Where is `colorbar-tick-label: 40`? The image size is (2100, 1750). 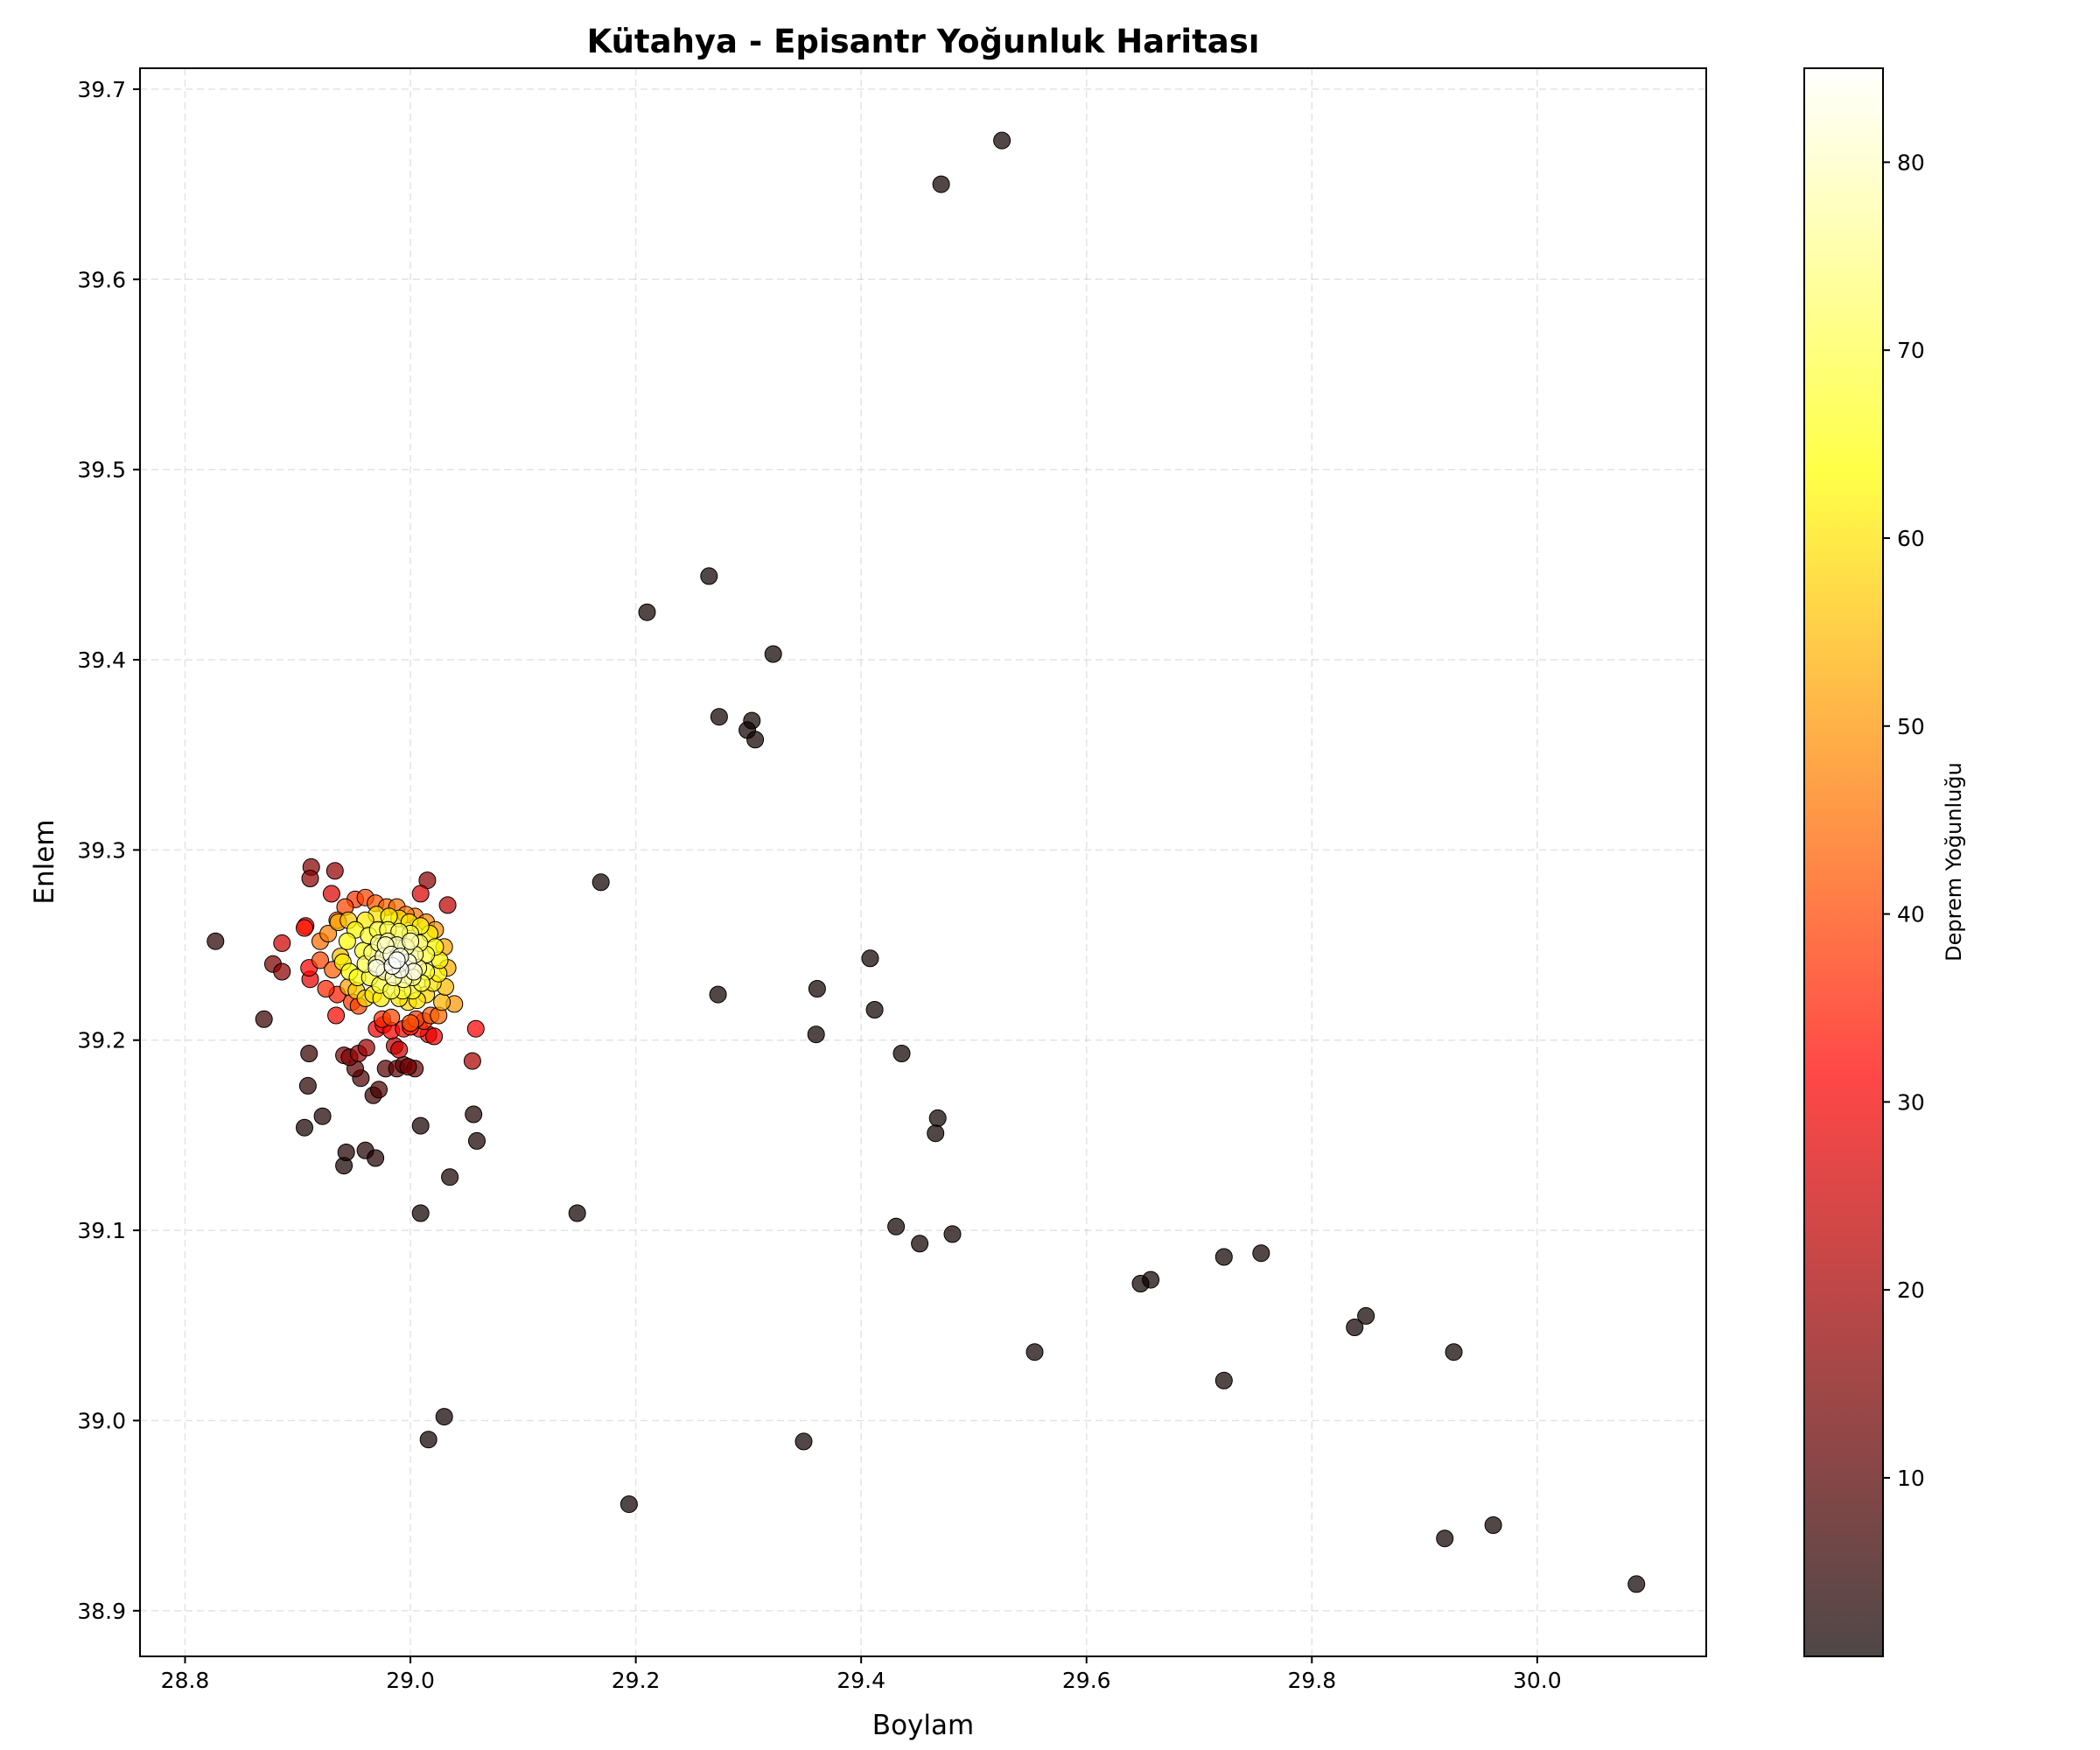
colorbar-tick-label: 40 is located at coordinates (1911, 915).